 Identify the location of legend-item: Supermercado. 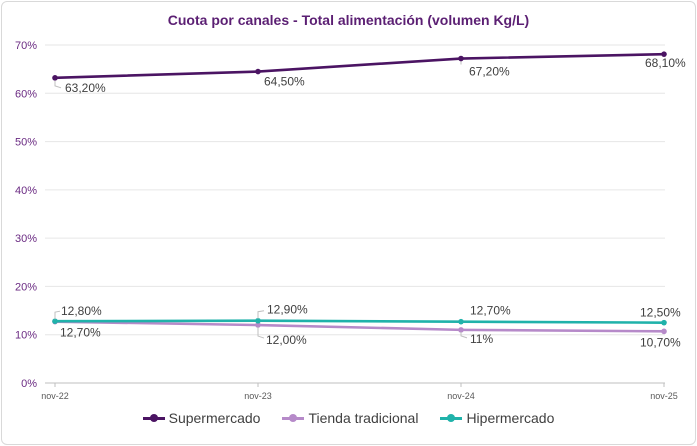
(201, 418).